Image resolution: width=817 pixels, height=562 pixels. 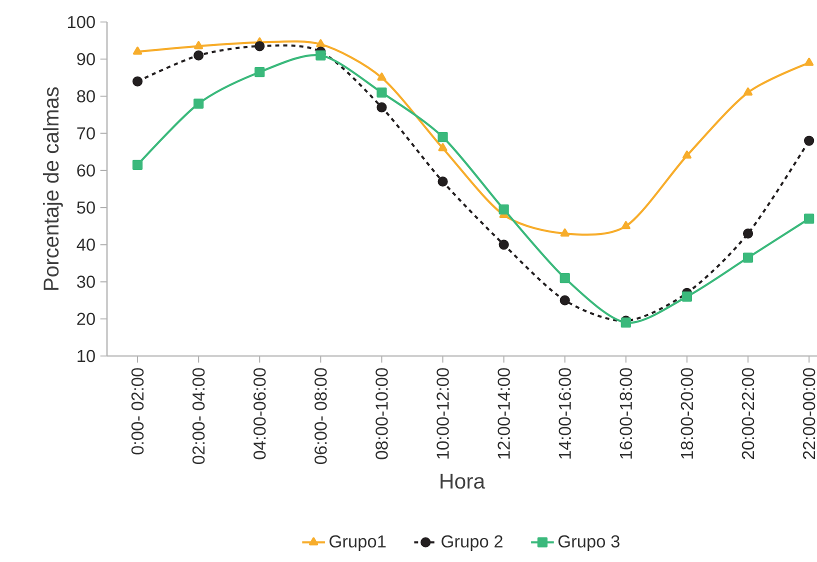 What do you see at coordinates (748, 414) in the screenshot?
I see `x-tick-label: 20:00-22:00` at bounding box center [748, 414].